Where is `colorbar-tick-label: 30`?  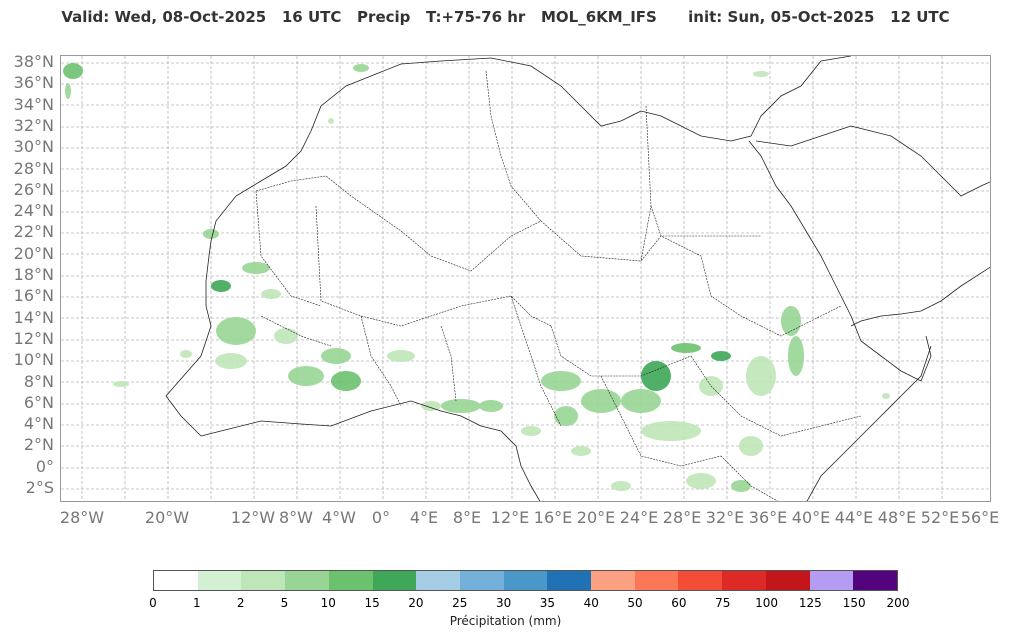
colorbar-tick-label: 30 is located at coordinates (503, 603).